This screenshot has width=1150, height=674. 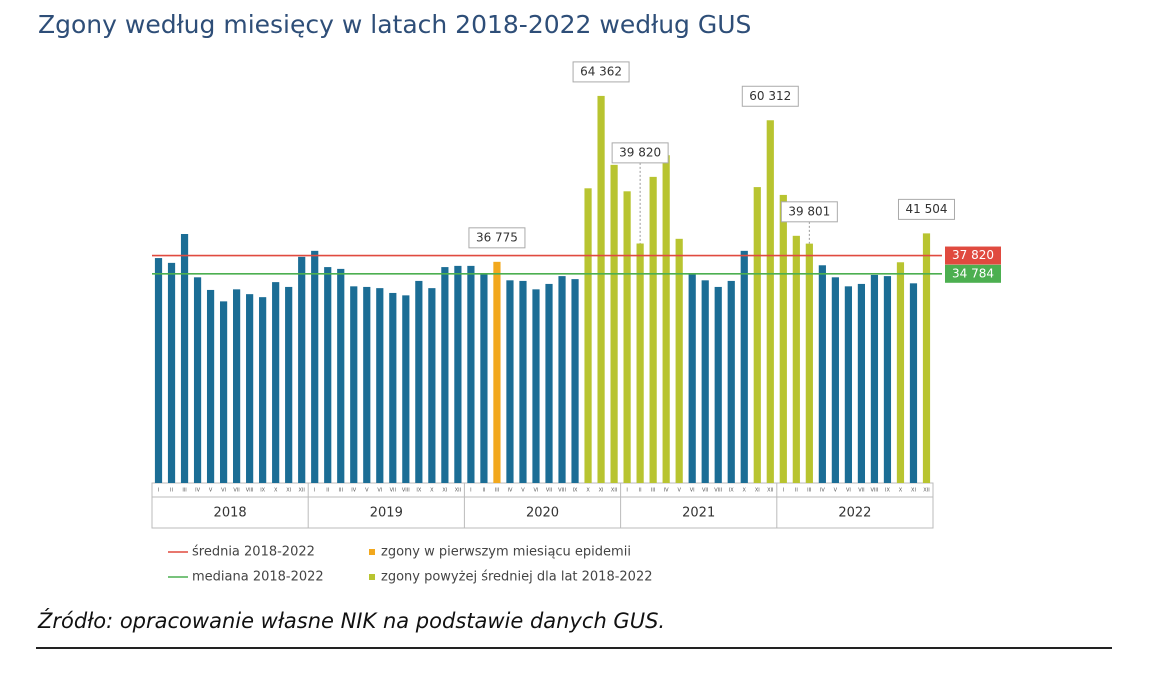 I want to click on value-label: 39 820, so click(x=640, y=152).